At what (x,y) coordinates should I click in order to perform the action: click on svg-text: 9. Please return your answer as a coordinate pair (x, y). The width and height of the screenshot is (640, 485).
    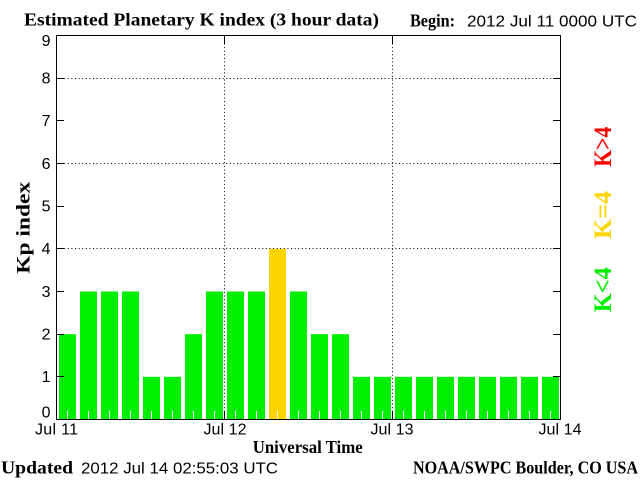
    Looking at the image, I should click on (46, 41).